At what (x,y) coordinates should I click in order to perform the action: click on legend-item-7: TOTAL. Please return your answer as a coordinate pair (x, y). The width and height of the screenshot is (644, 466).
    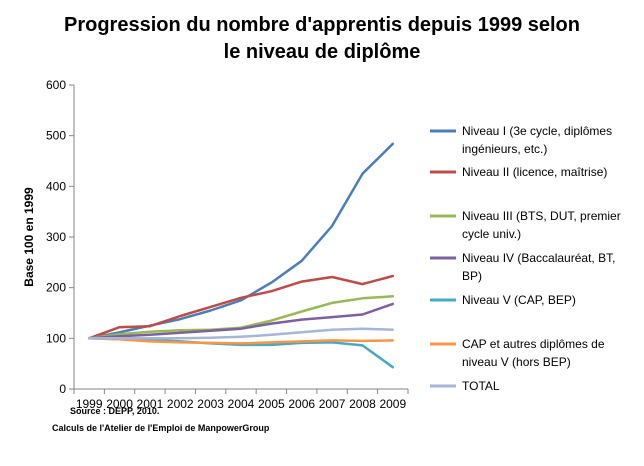
    Looking at the image, I should click on (465, 386).